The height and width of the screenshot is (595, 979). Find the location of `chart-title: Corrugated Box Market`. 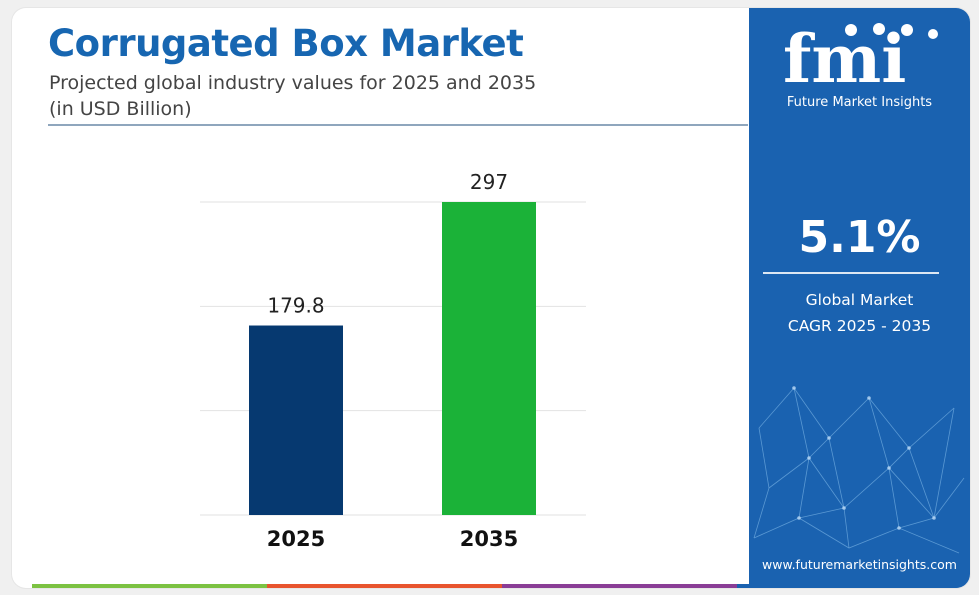

chart-title: Corrugated Box Market is located at coordinates (286, 43).